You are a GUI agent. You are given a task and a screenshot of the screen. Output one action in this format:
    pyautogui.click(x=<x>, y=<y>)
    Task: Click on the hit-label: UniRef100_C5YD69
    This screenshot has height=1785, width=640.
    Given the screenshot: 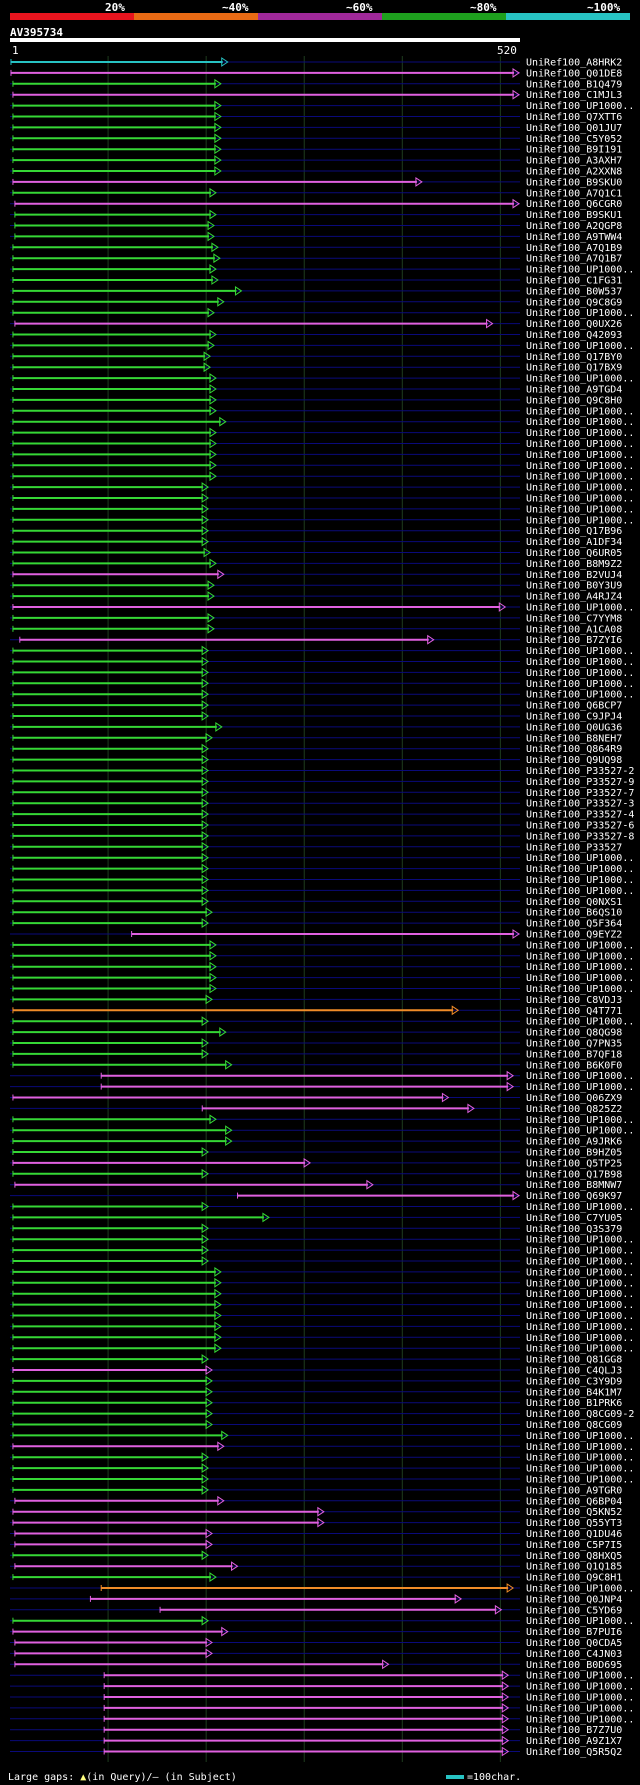 What is the action you would take?
    pyautogui.click(x=574, y=1610)
    